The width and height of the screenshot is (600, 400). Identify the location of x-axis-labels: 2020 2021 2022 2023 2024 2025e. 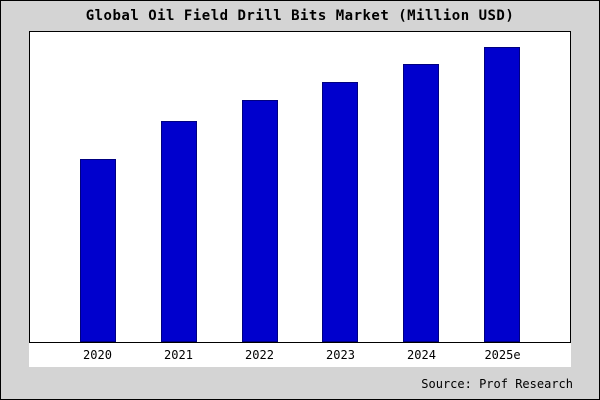
(300, 355).